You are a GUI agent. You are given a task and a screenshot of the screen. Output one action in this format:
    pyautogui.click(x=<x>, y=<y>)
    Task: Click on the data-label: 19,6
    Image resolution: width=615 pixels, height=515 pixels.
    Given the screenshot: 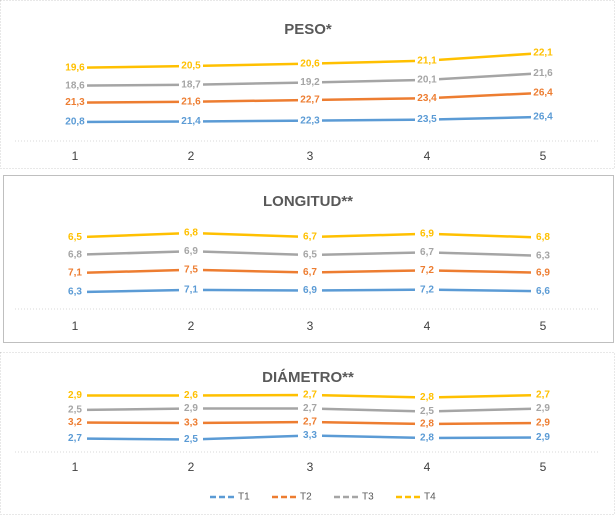 What is the action you would take?
    pyautogui.click(x=75, y=67)
    